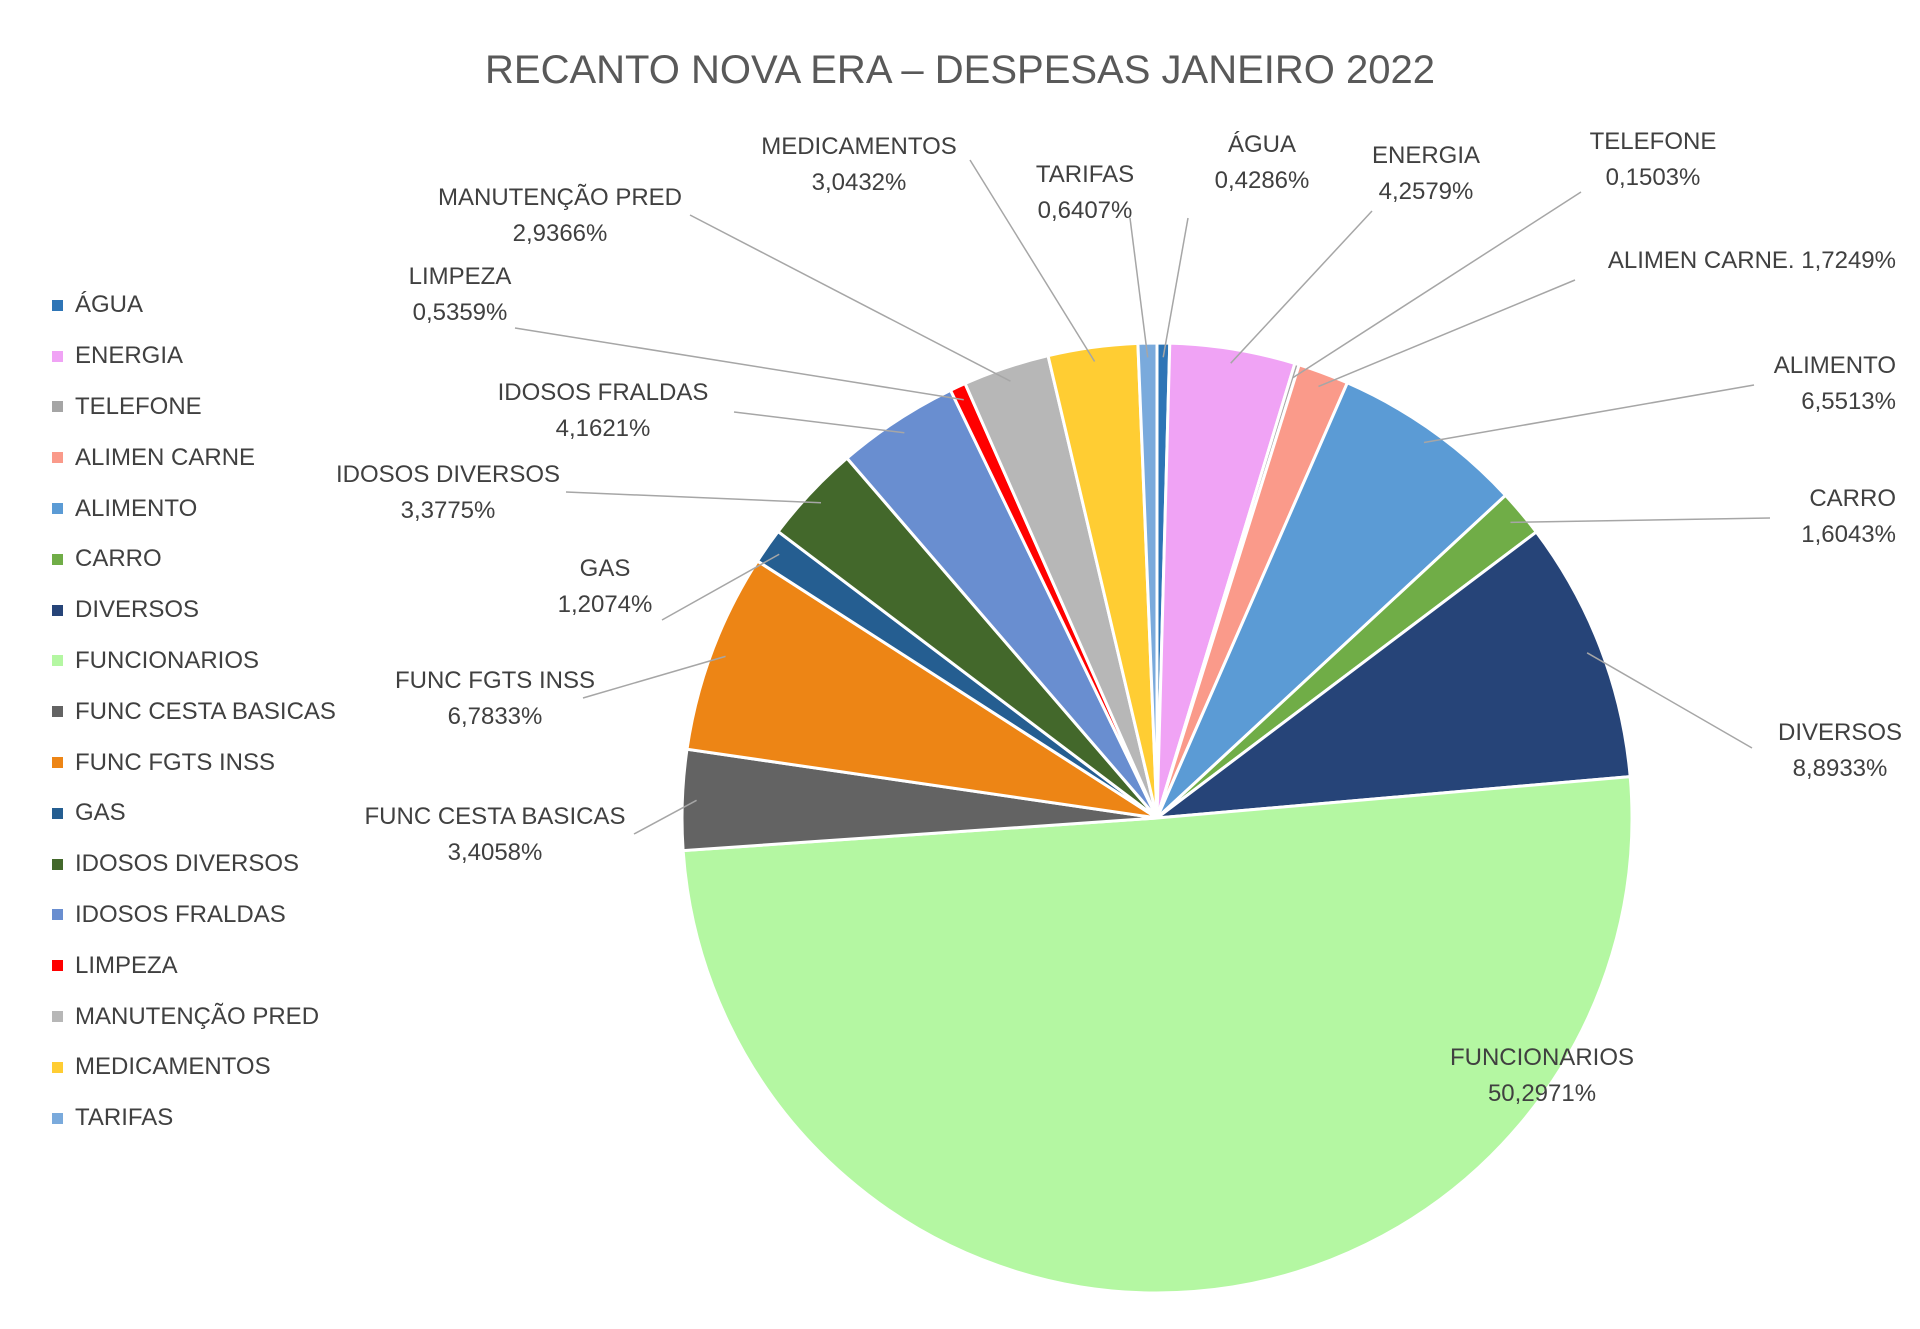  I want to click on data-label-manutencao-pred: MANUTENÇÃO PRED 2,9366%, so click(560, 215).